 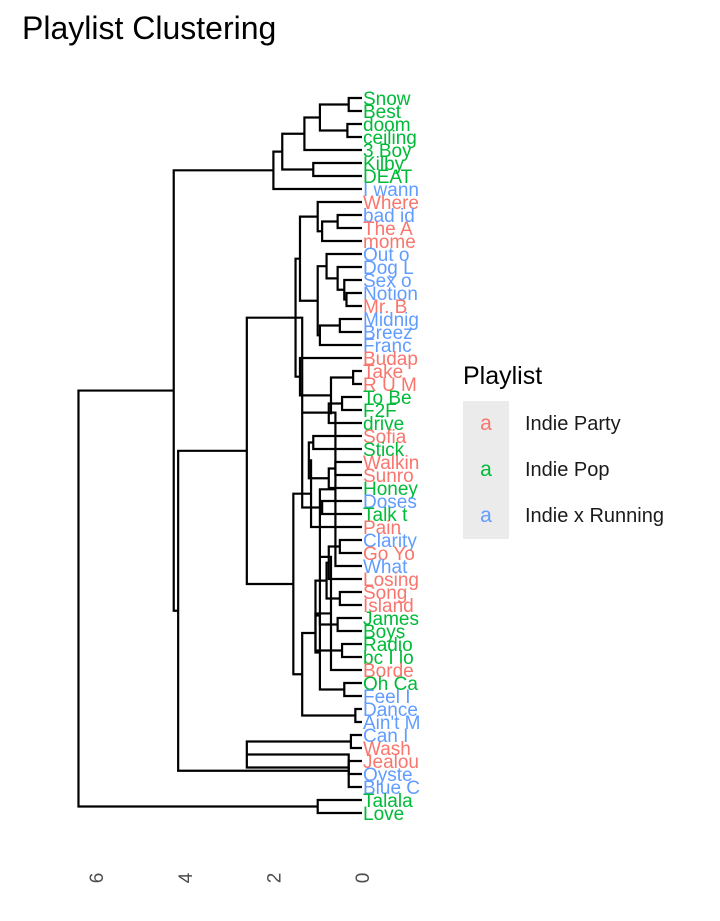 I want to click on leaf-label: Feel I, so click(x=387, y=697).